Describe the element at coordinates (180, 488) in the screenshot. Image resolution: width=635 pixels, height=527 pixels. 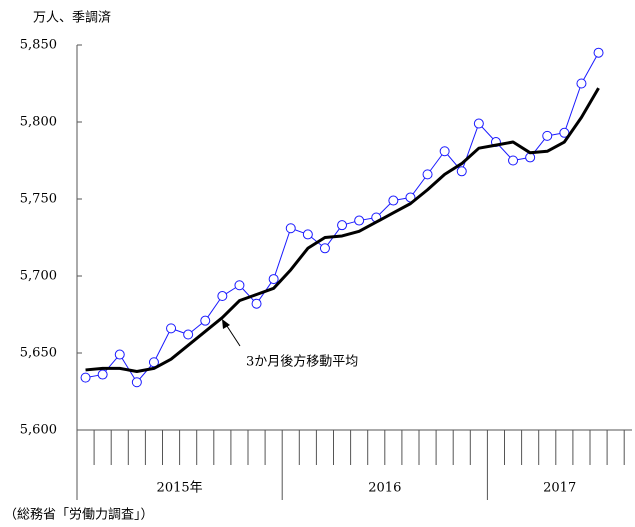
I see `x-group-label: 2015年` at that location.